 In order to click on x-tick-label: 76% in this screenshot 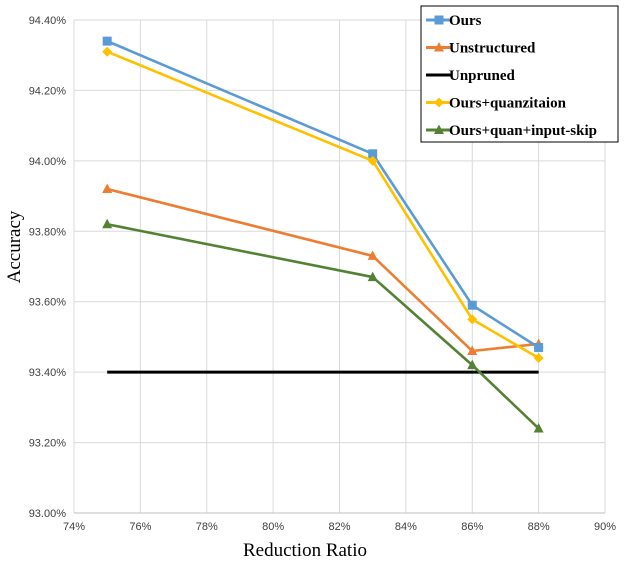, I will do `click(140, 527)`.